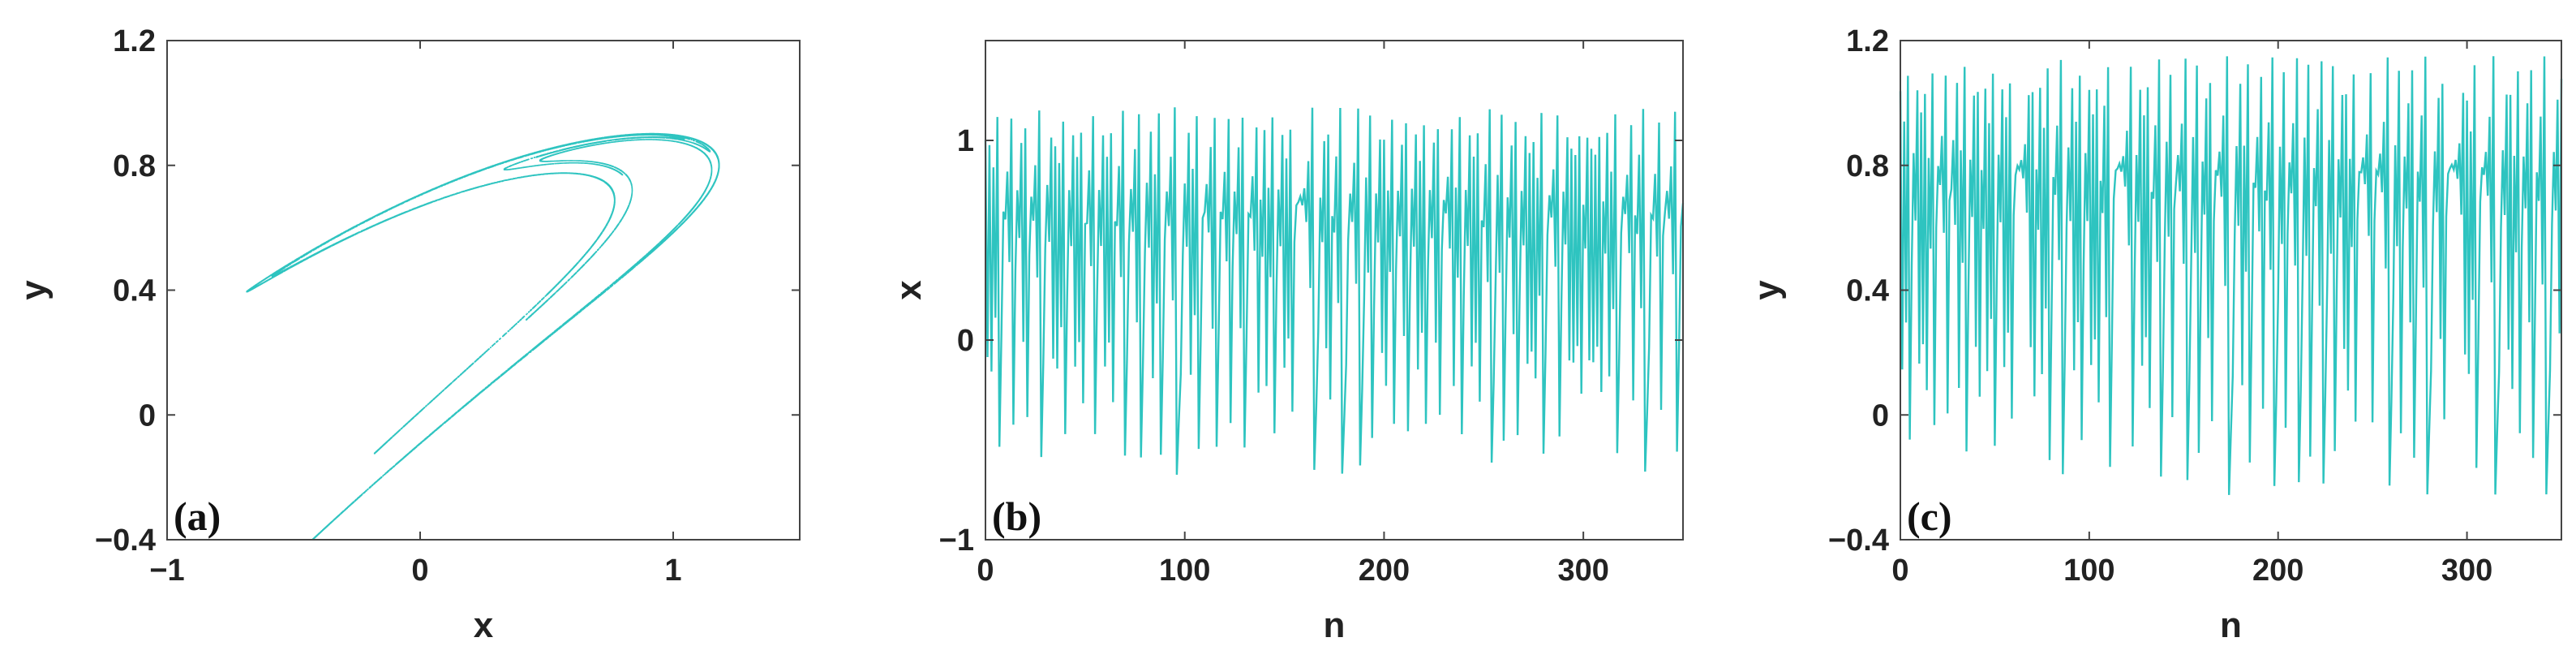  I want to click on series-line, so click(1334, 291).